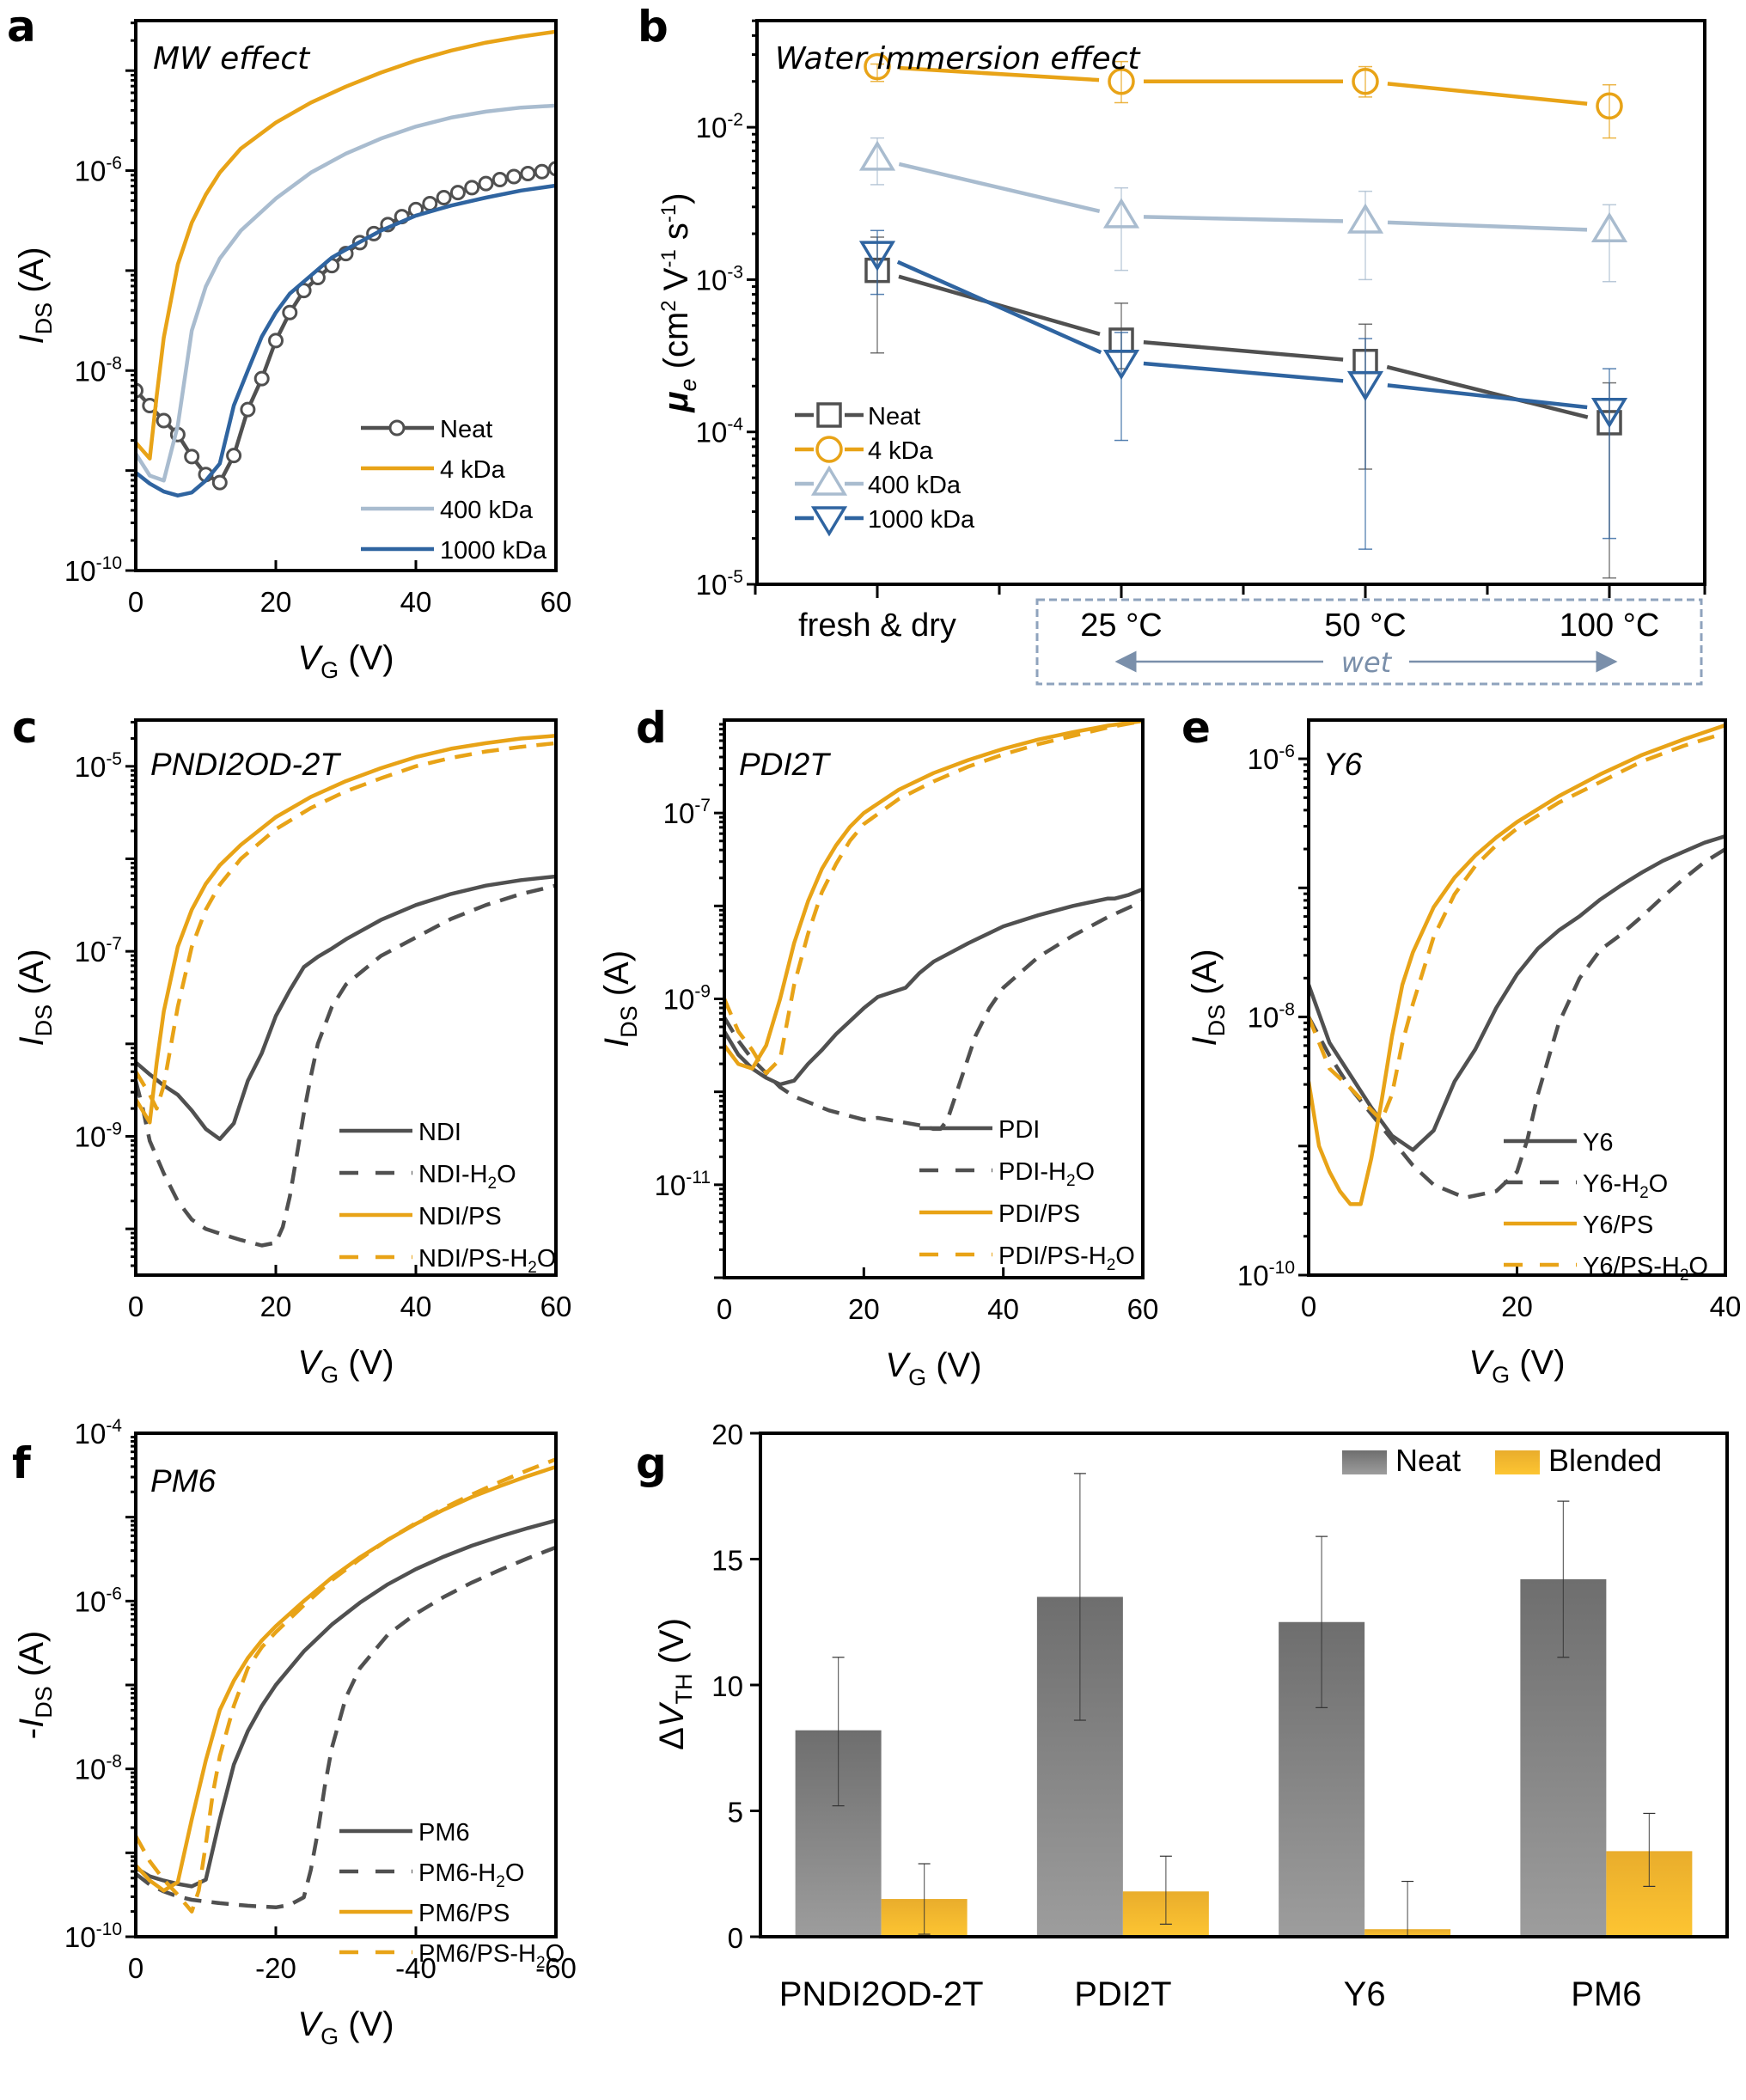 Image resolution: width=1746 pixels, height=2100 pixels. I want to click on series-line-y6, so click(1517, 993).